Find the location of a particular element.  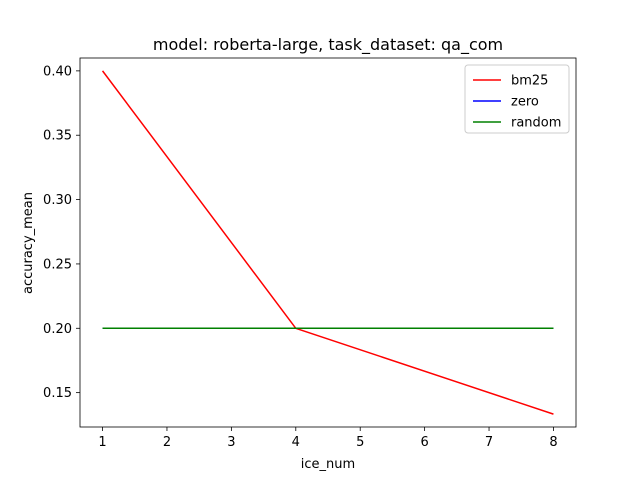

legend-label-random: random is located at coordinates (536, 123).